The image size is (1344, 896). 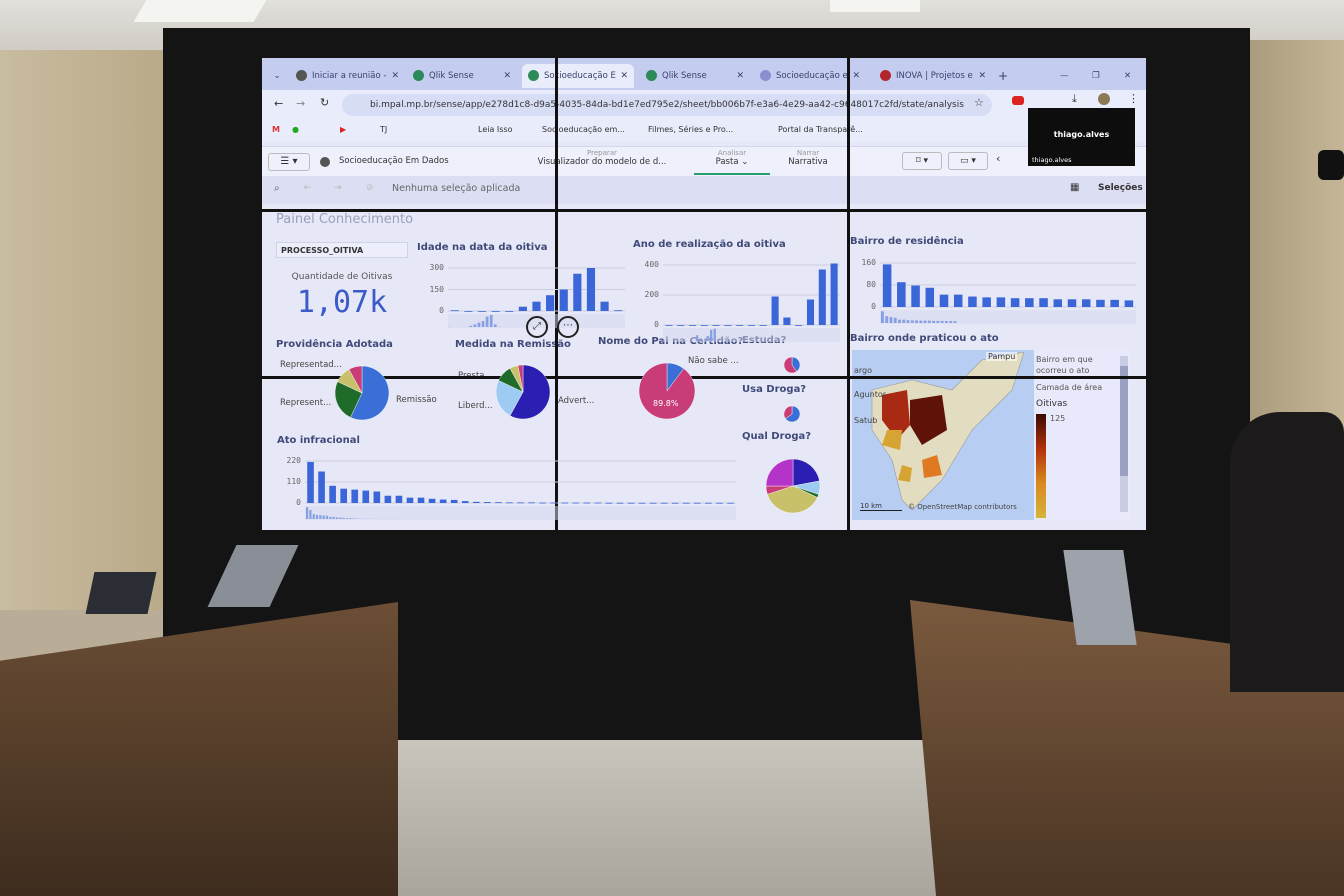 I want to click on chart-title: Providência Adotada, so click(x=334, y=344).